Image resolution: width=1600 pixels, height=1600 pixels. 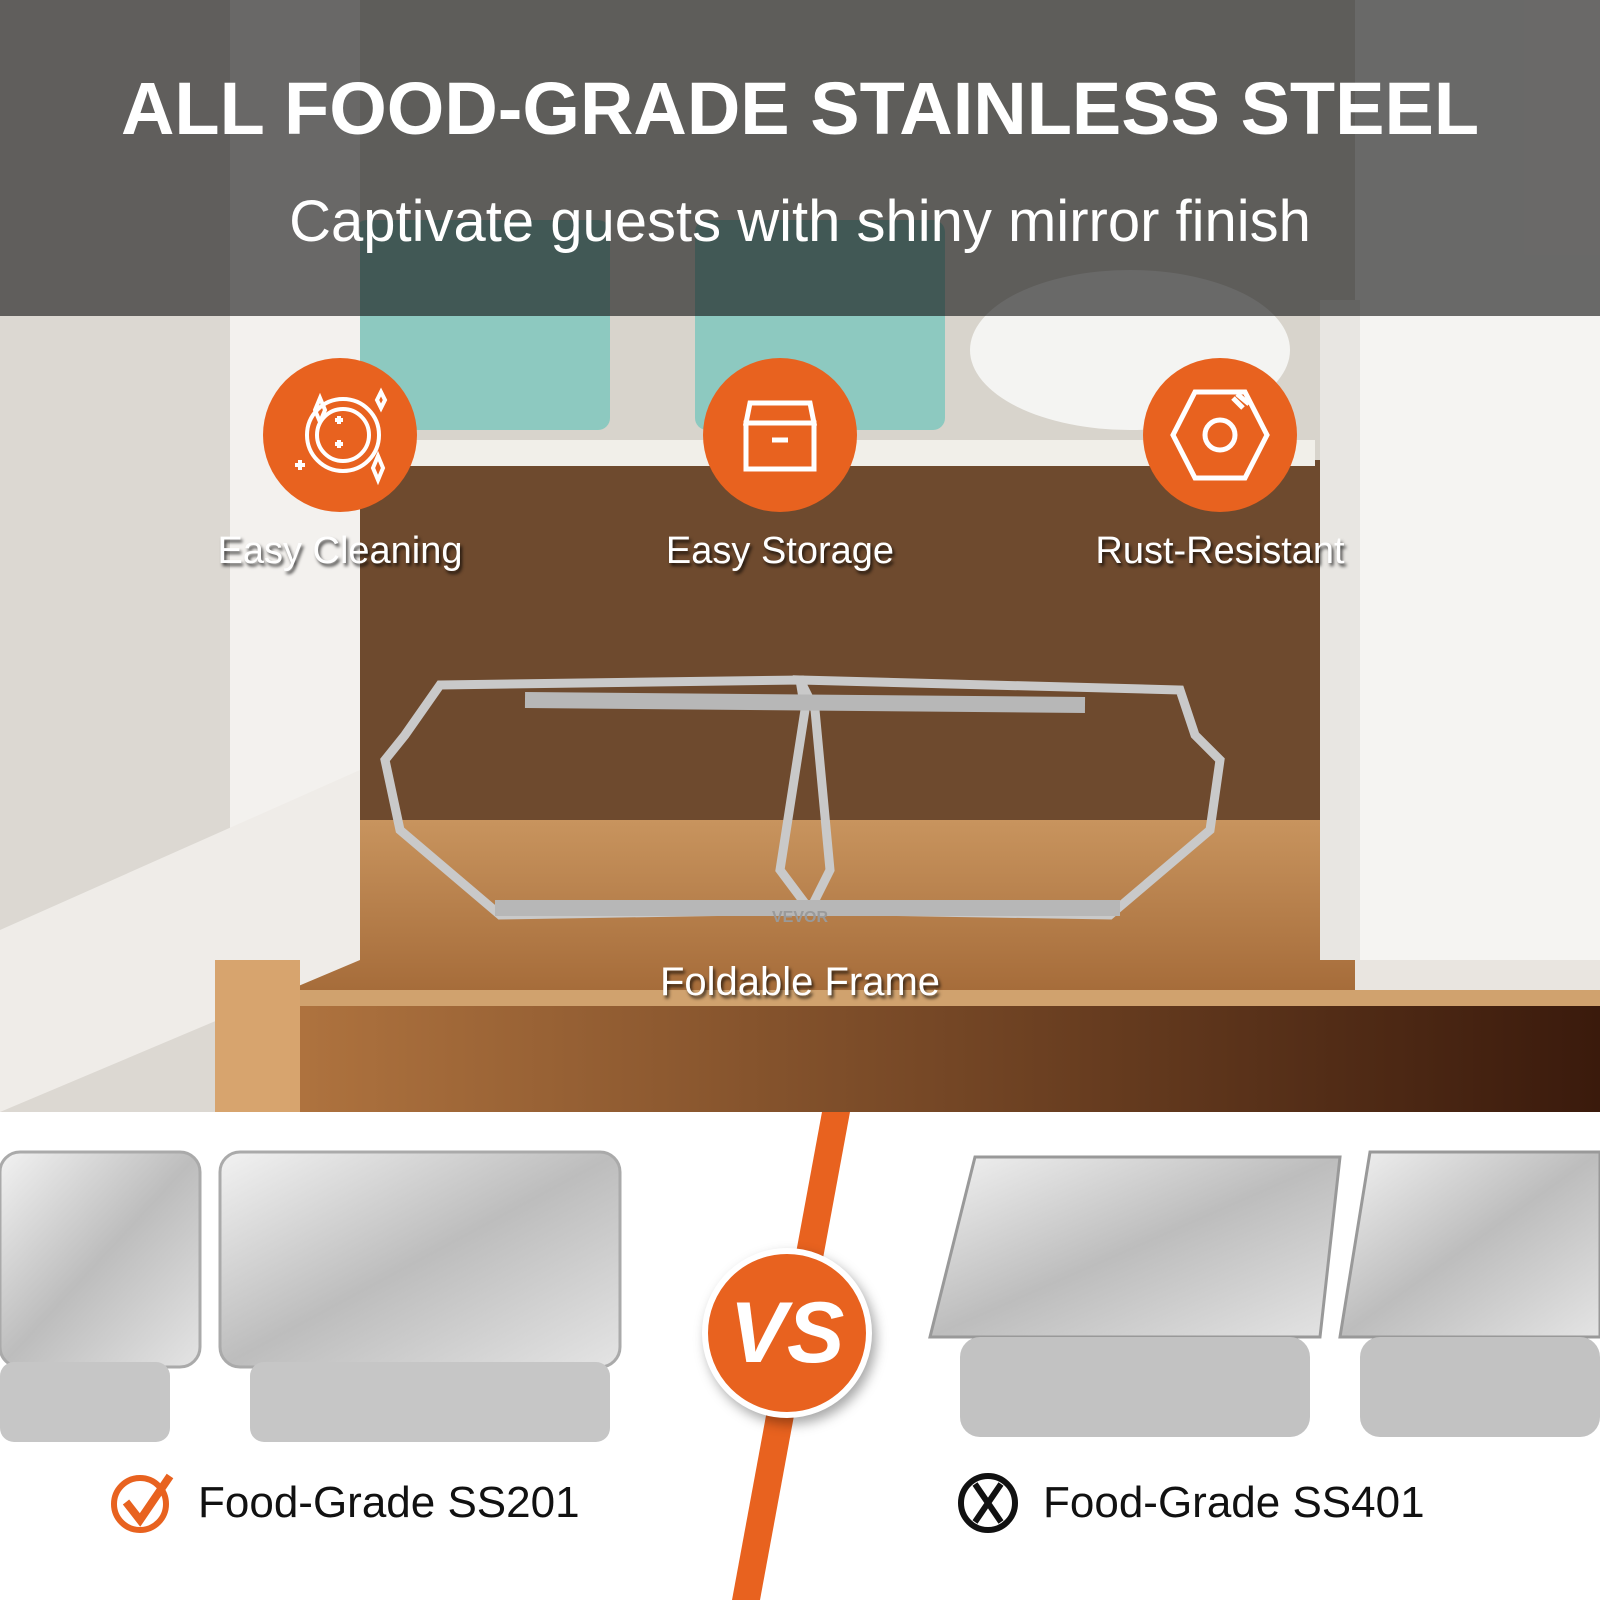 What do you see at coordinates (787, 1333) in the screenshot?
I see `vs-badge: VS` at bounding box center [787, 1333].